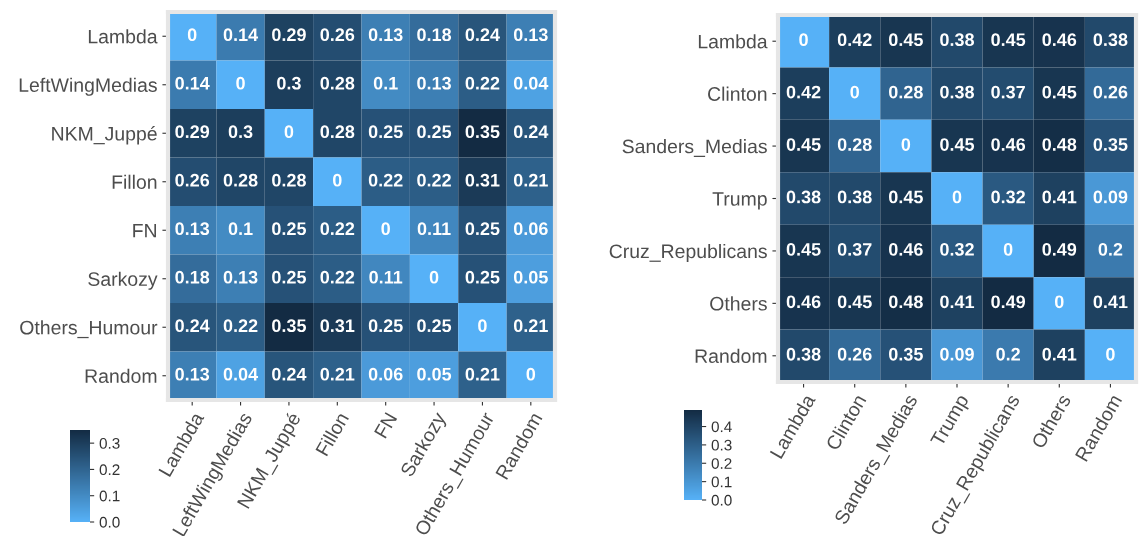 The width and height of the screenshot is (1140, 536). I want to click on data-label: 0.32, so click(957, 249).